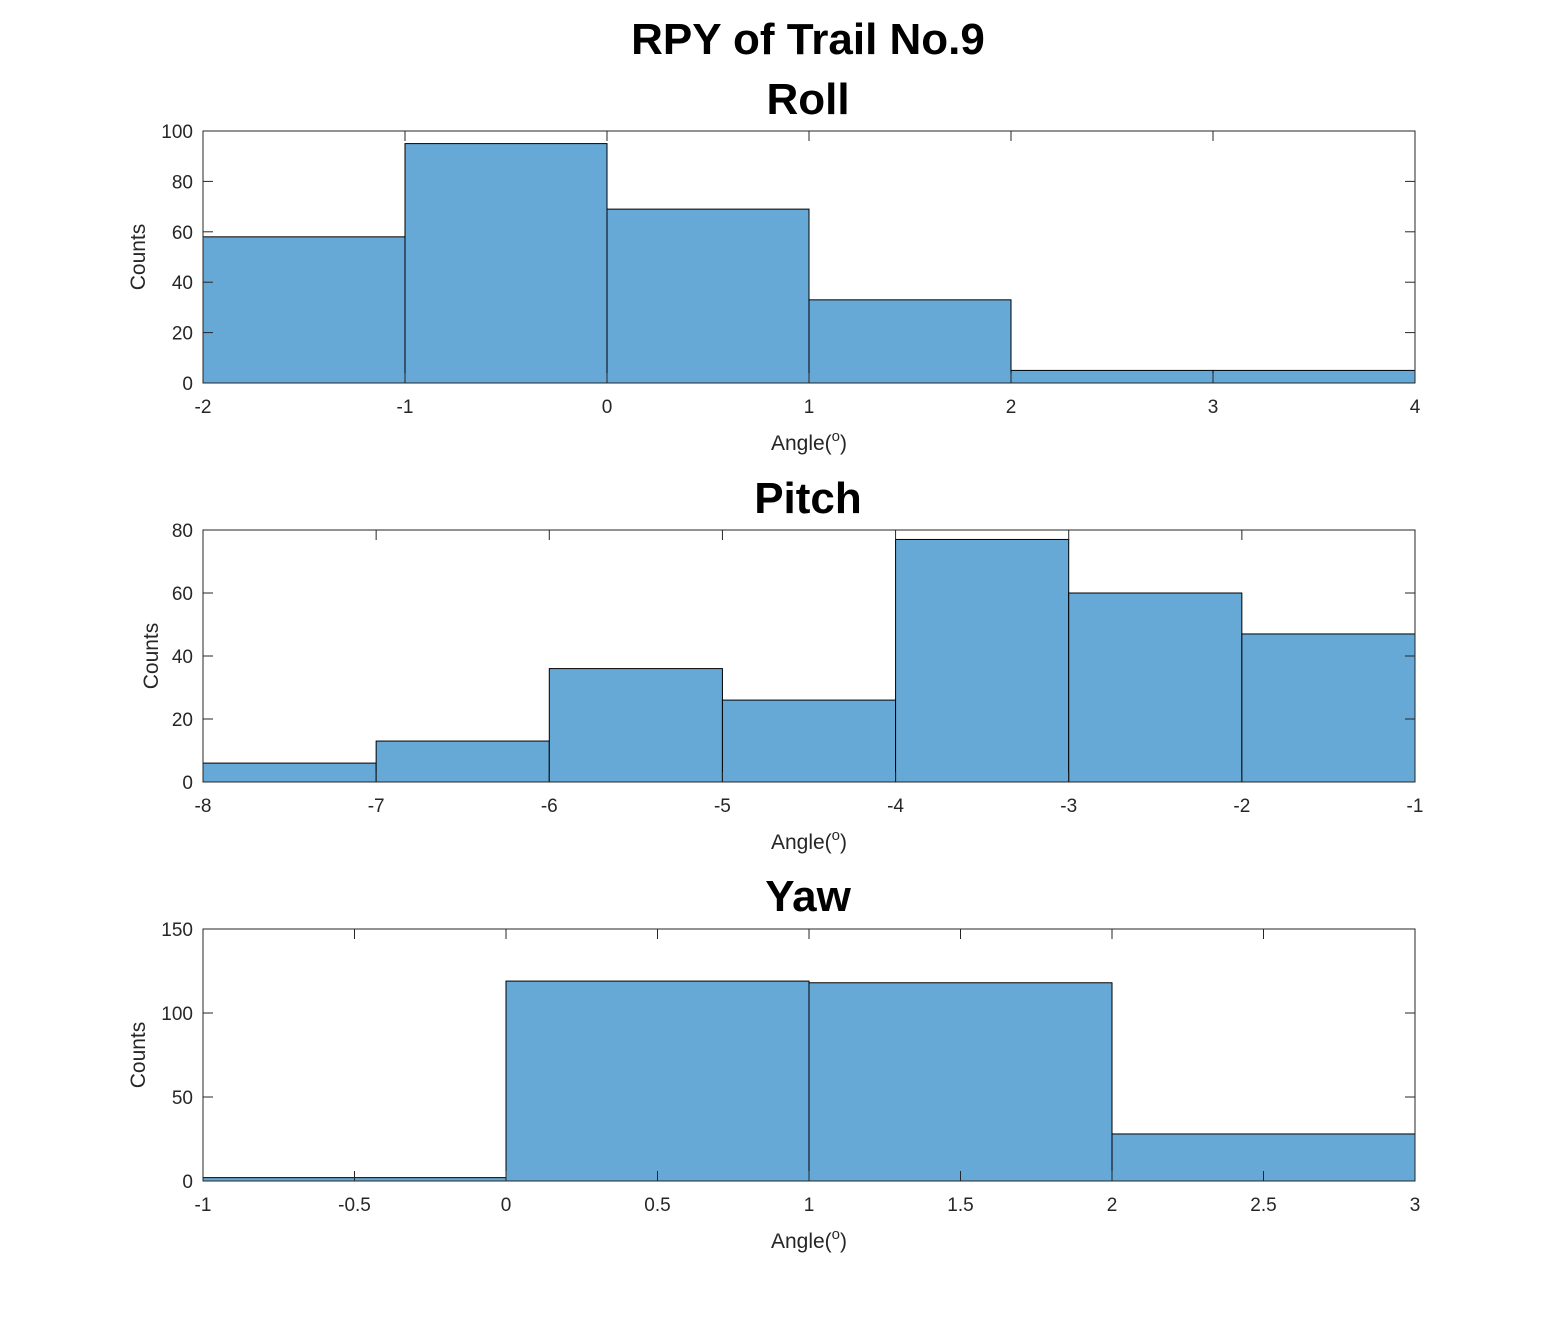 The height and width of the screenshot is (1328, 1563). I want to click on pitch-x-tick-label: -6, so click(549, 806).